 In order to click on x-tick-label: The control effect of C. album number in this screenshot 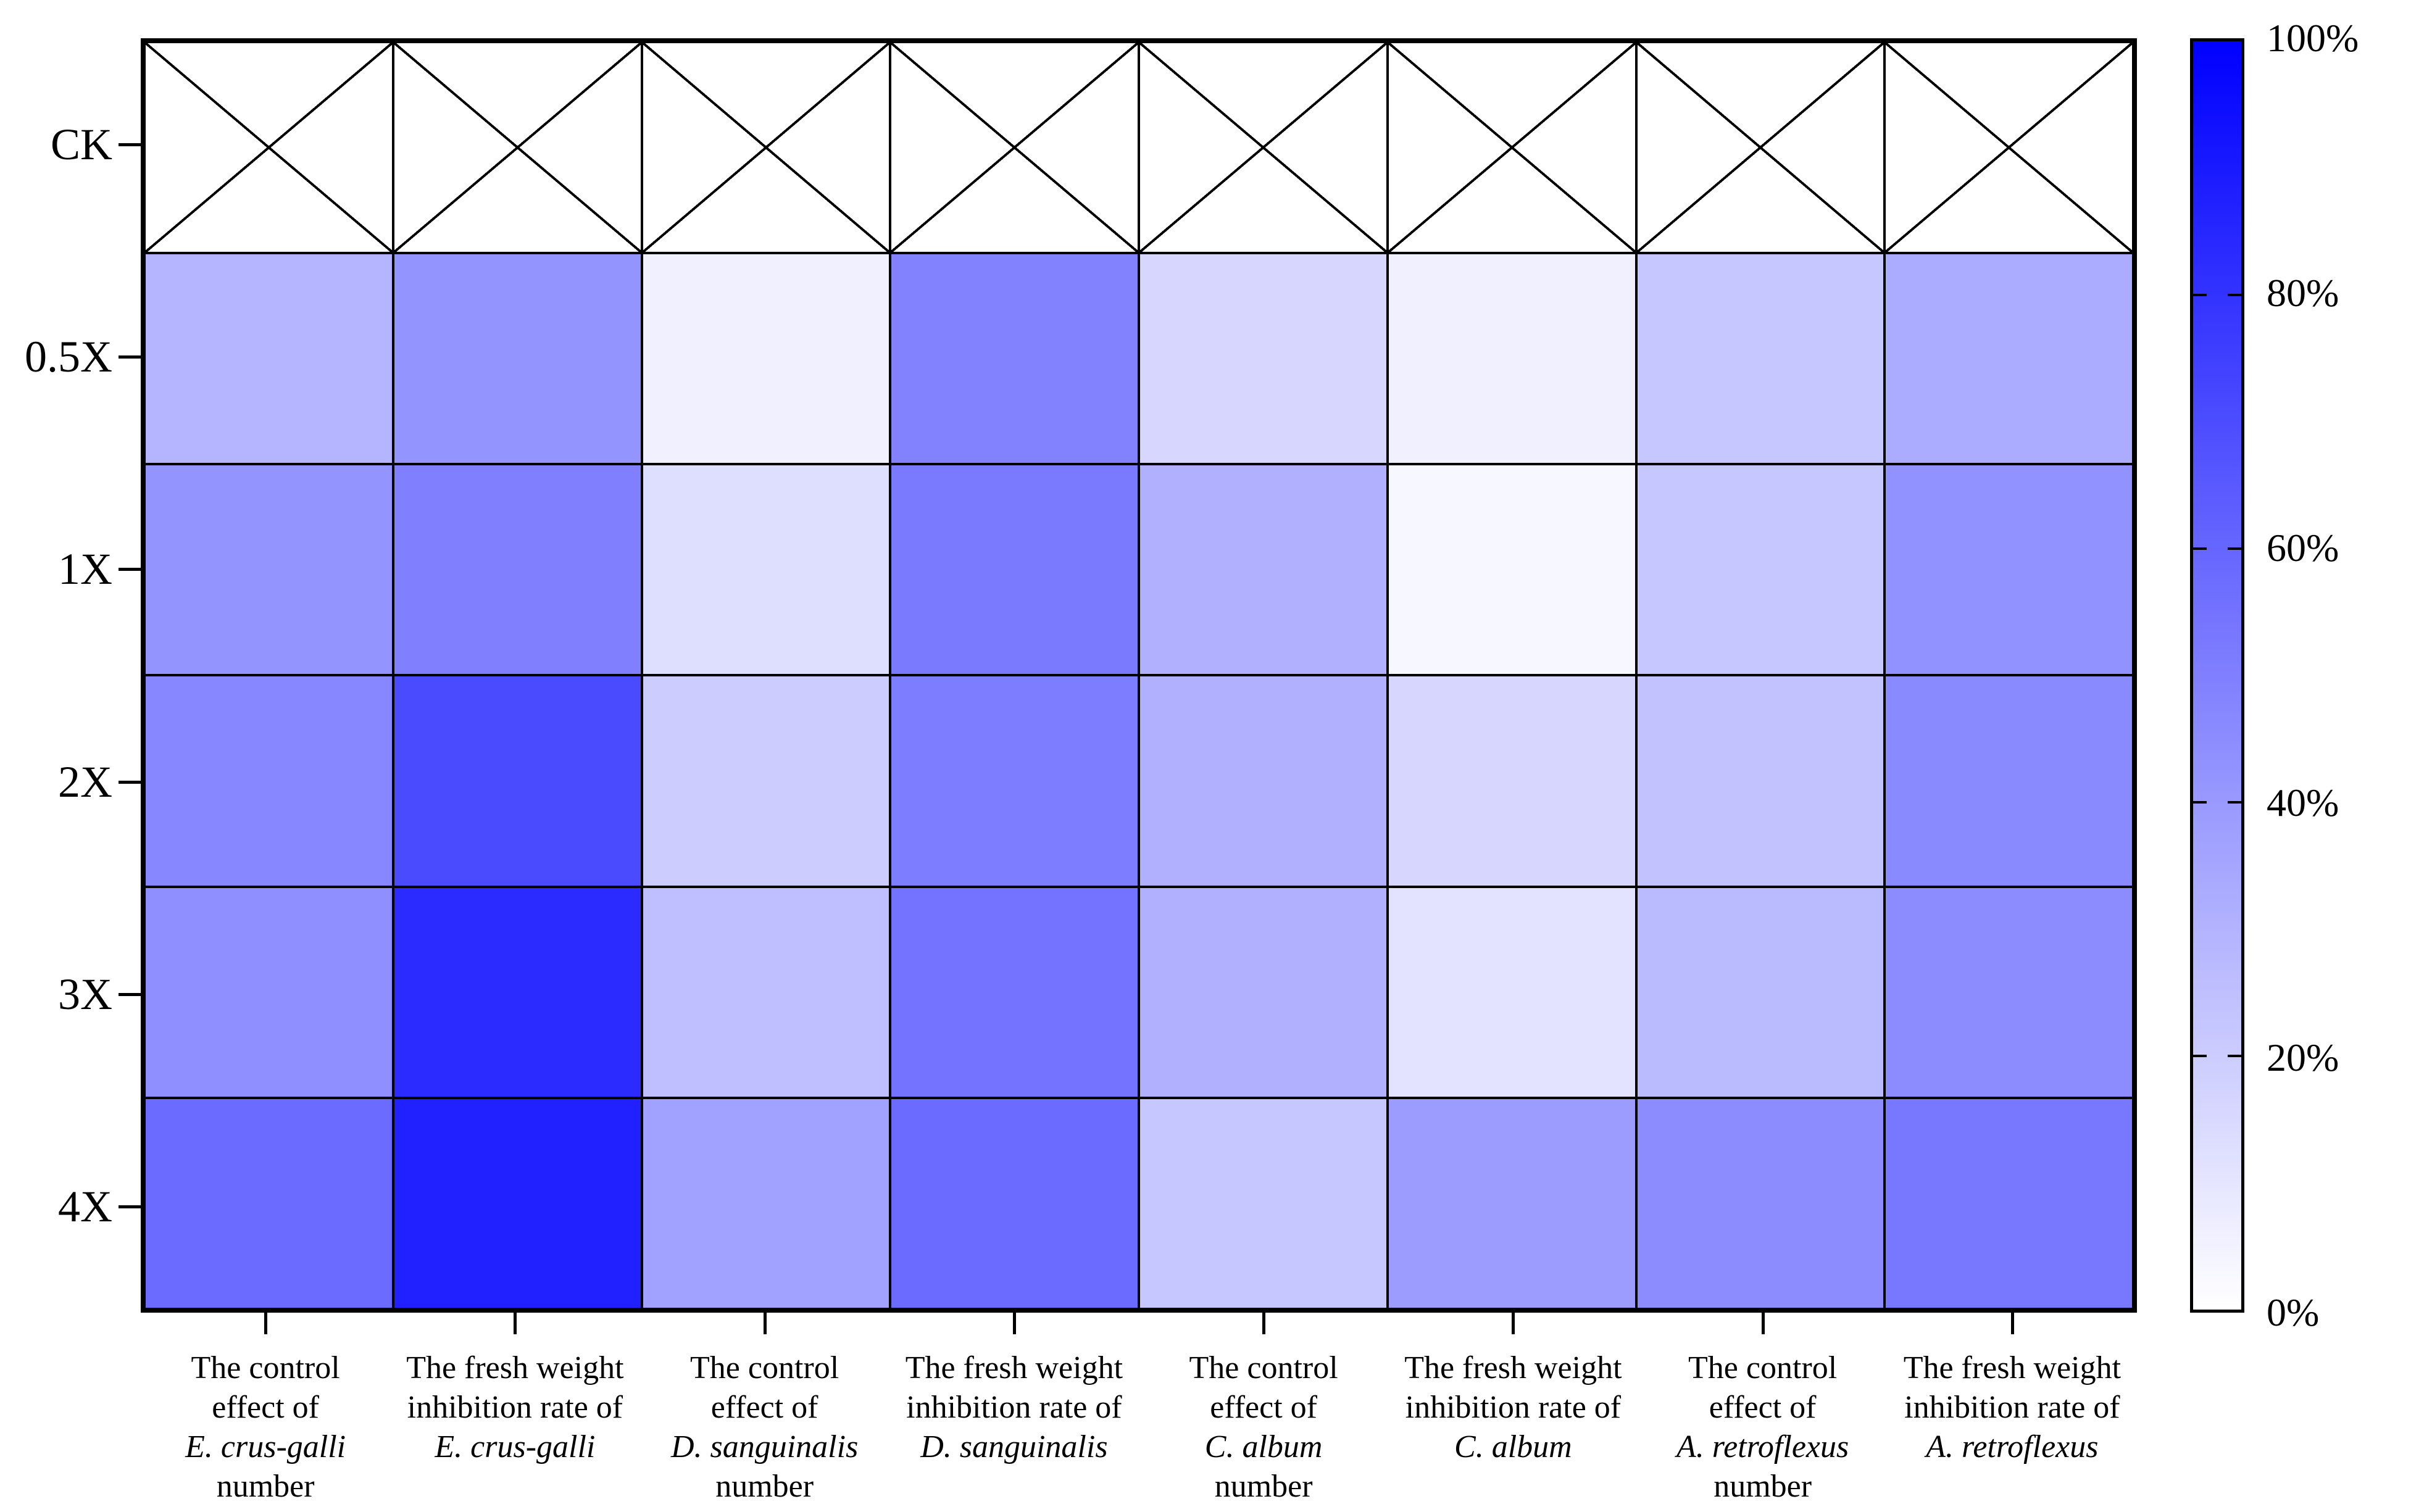, I will do `click(1263, 1427)`.